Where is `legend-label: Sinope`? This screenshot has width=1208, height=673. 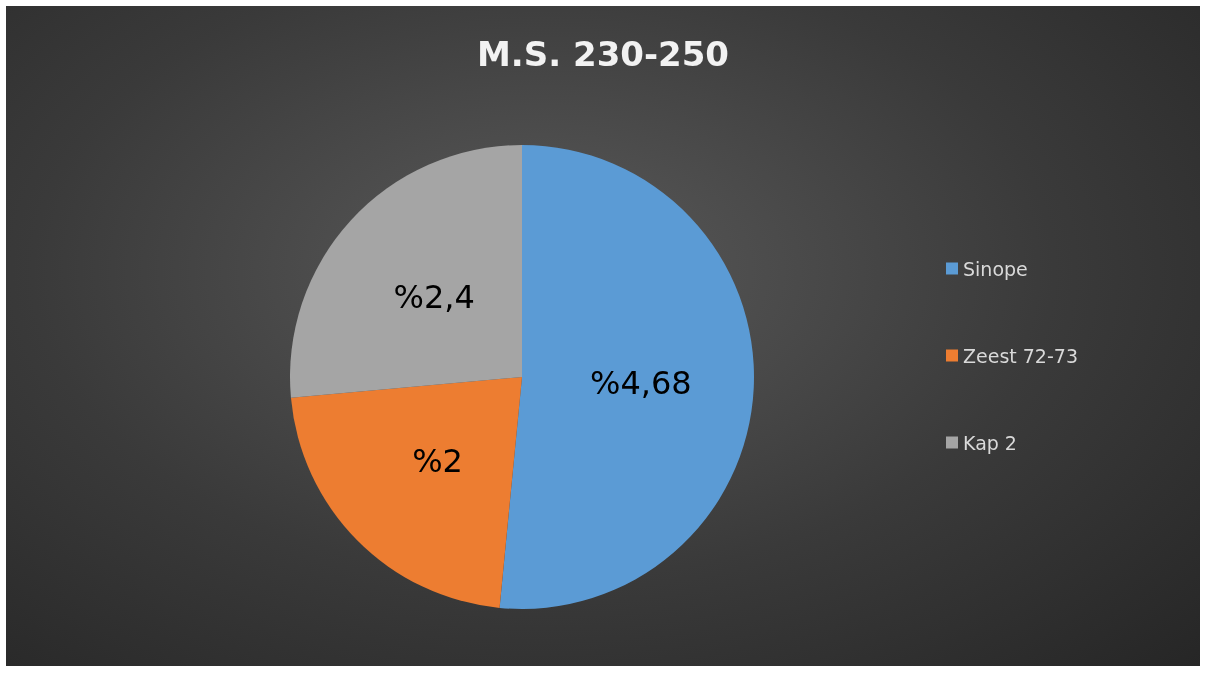
legend-label: Sinope is located at coordinates (995, 268).